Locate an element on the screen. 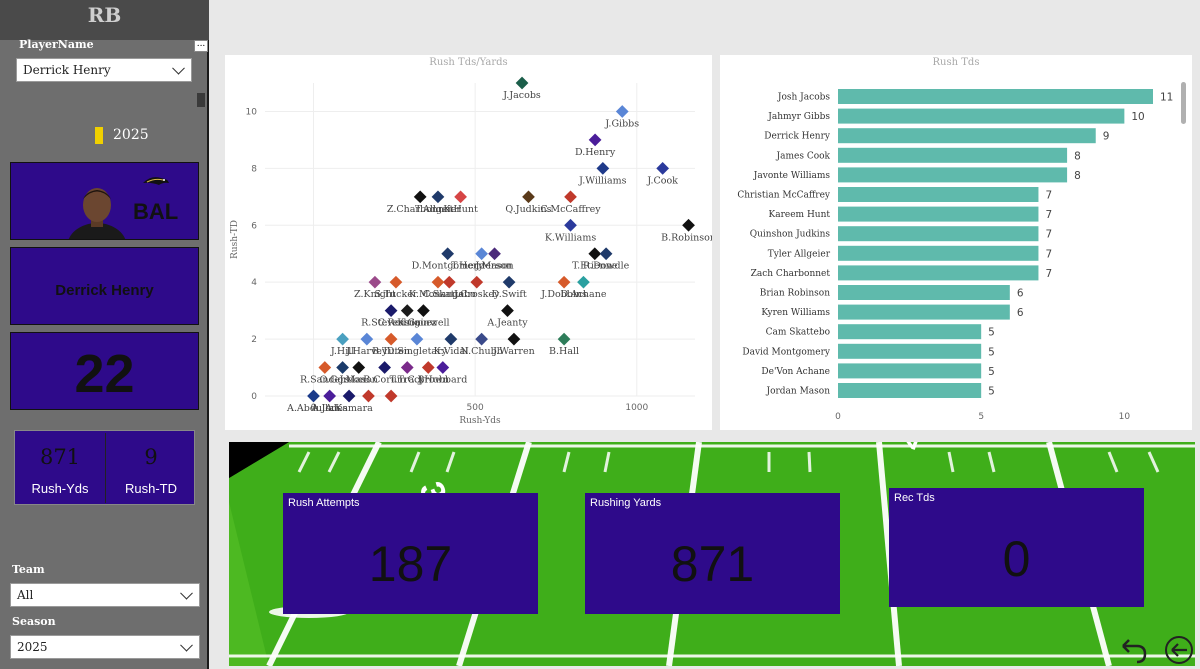  bar-category-label: Jordan Mason is located at coordinates (797, 392).